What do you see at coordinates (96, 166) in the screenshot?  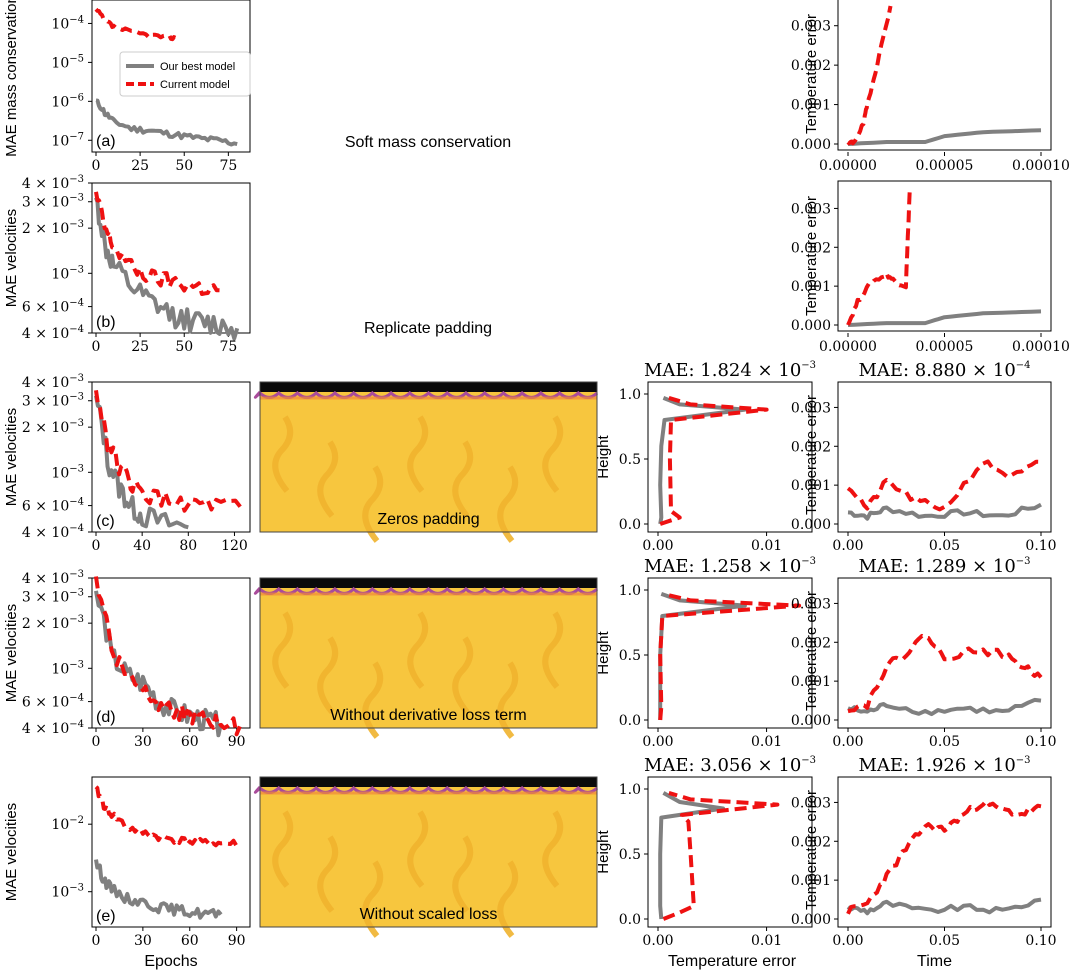 I see `ra-xtick-label: 0` at bounding box center [96, 166].